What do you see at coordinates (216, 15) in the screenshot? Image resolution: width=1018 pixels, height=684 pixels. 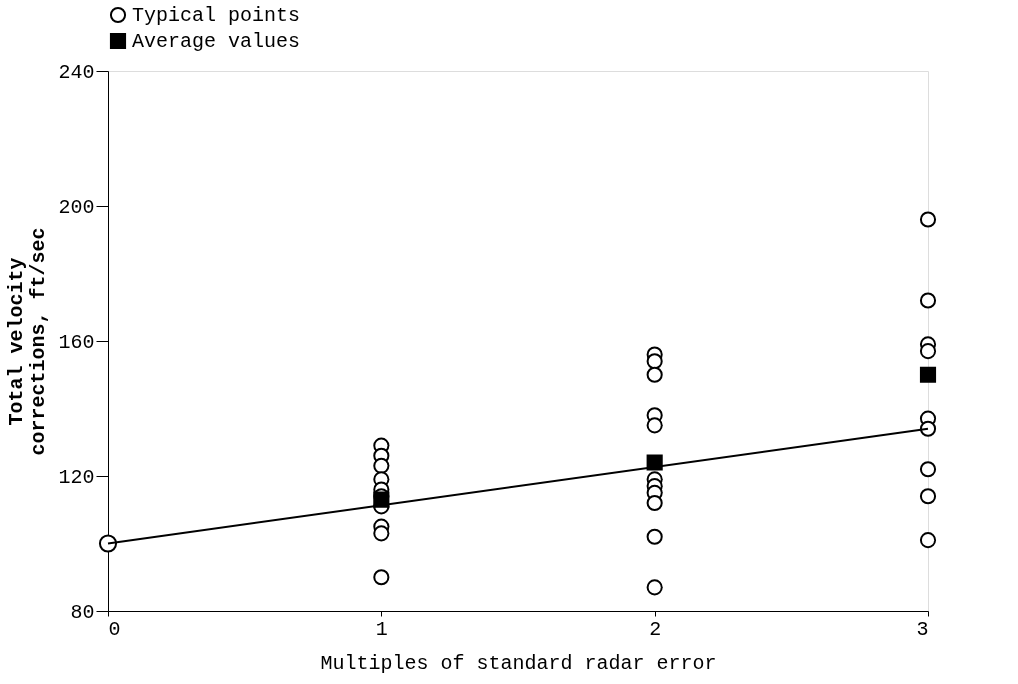 I see `legend-label: Typical points` at bounding box center [216, 15].